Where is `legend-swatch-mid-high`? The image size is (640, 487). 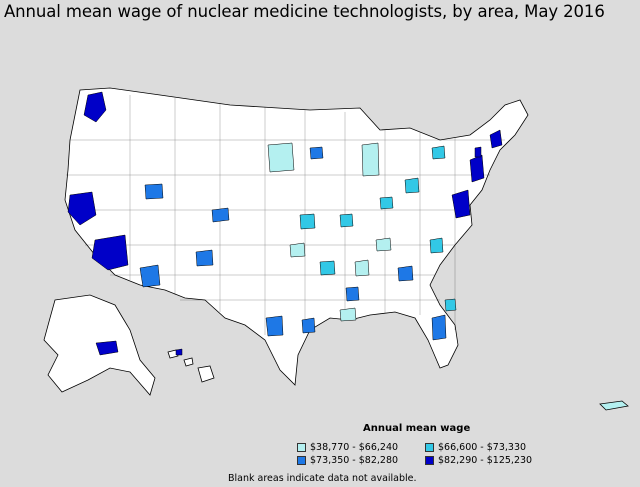
legend-swatch-mid-high is located at coordinates (301, 460).